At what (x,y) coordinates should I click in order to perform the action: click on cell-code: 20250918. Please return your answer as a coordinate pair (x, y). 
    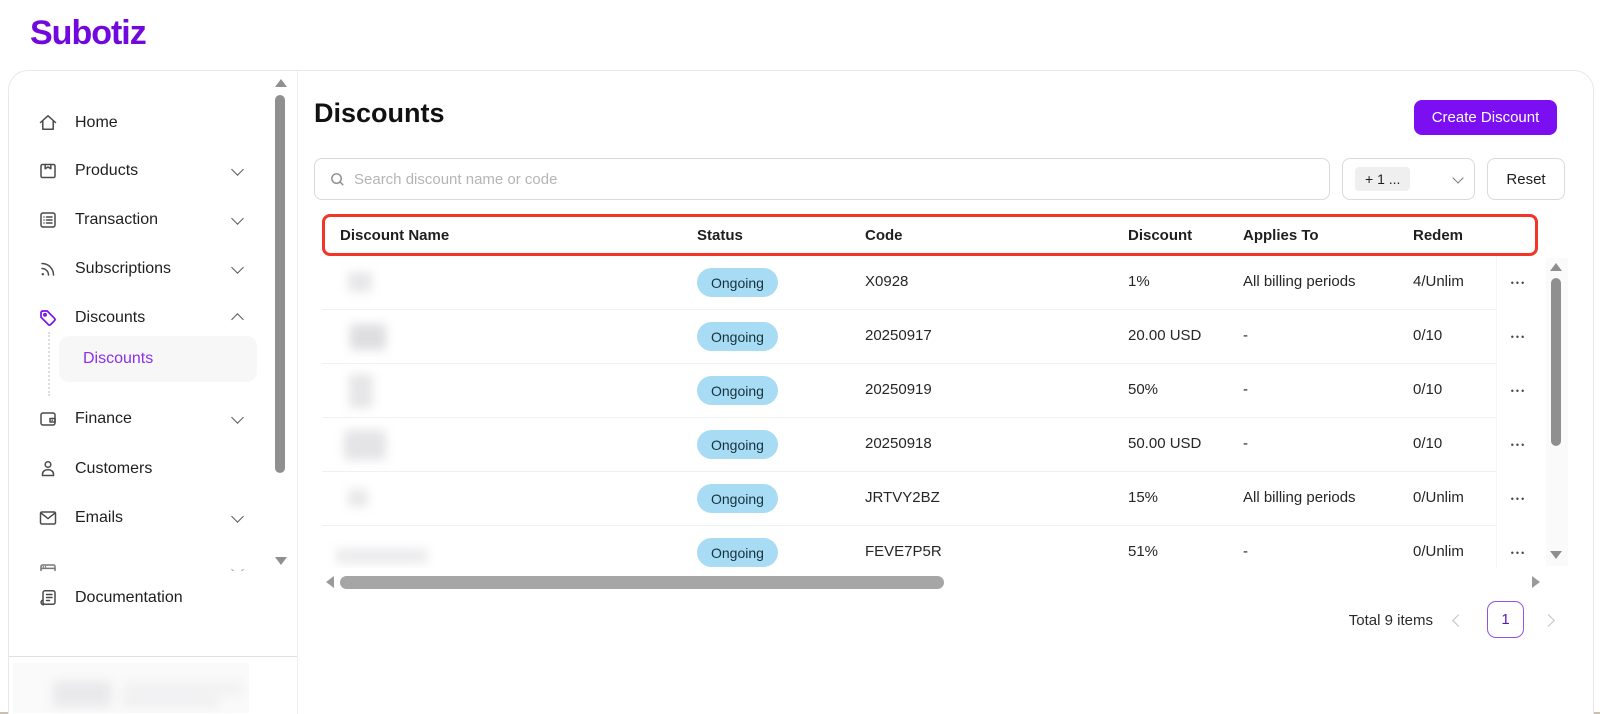
    Looking at the image, I should click on (898, 443).